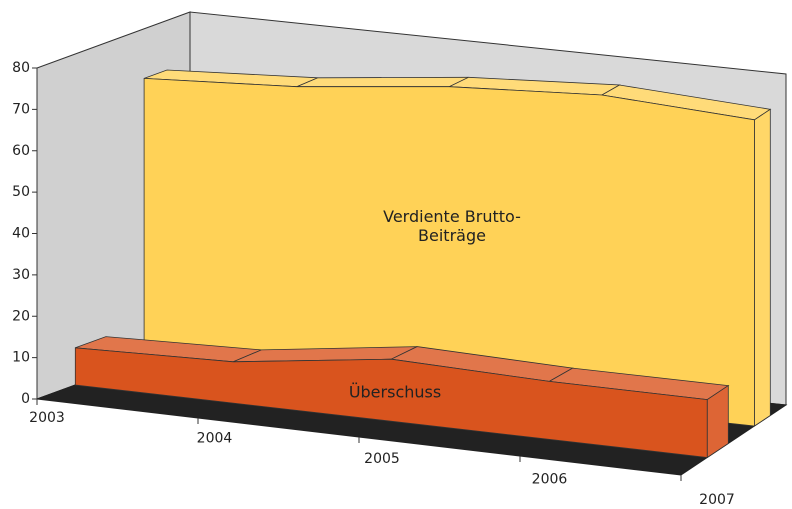  I want to click on series-label: Verdiente Brutto-Beiträge, so click(452, 226).